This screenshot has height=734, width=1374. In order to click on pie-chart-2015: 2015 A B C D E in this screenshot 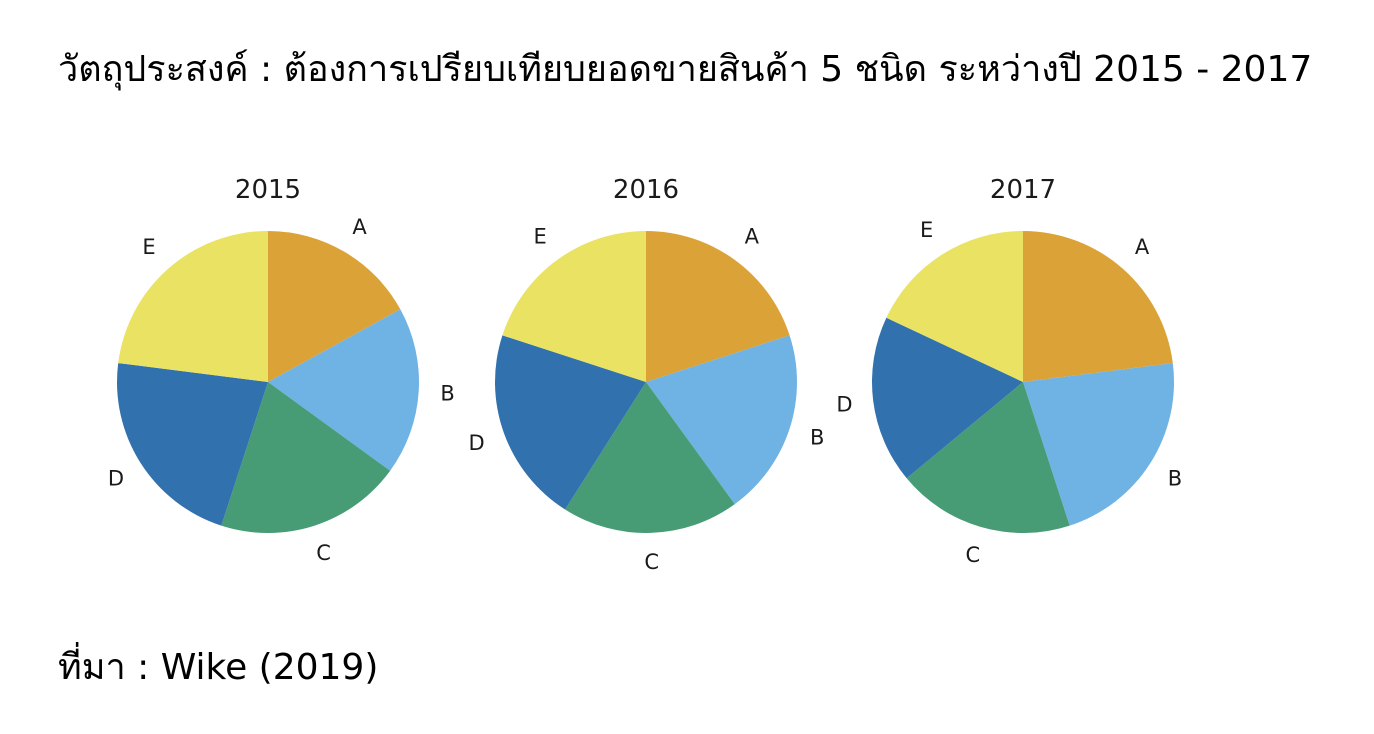, I will do `click(281, 370)`.